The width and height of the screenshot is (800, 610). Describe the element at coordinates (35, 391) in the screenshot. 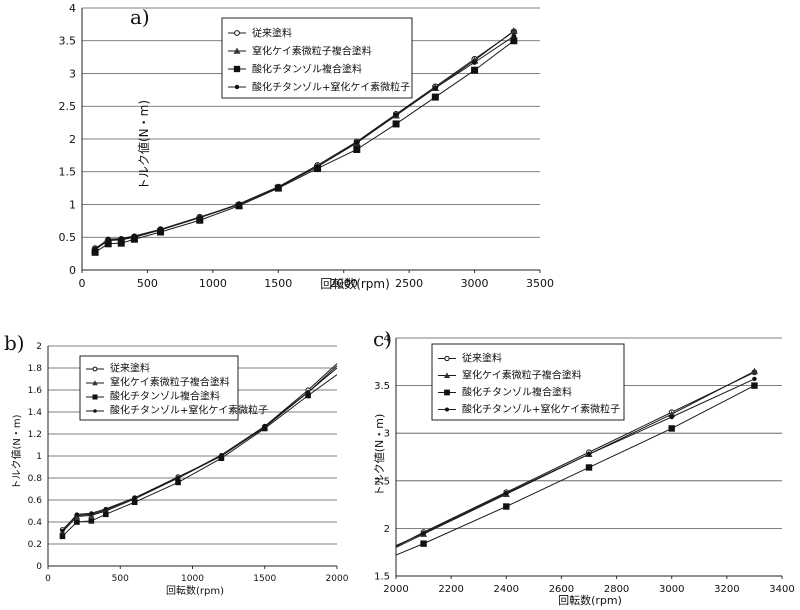

I see `y-tick-label: 1.6` at that location.